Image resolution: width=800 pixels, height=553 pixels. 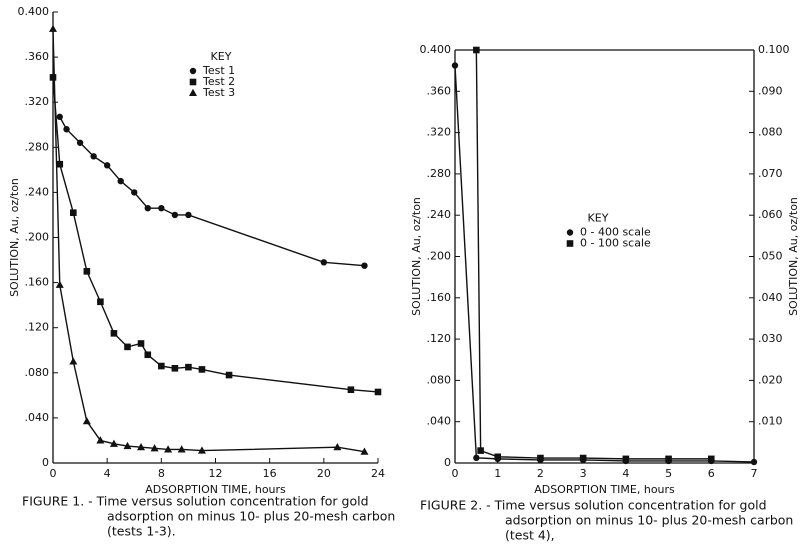 I want to click on x-tick-label: 16, so click(x=270, y=473).